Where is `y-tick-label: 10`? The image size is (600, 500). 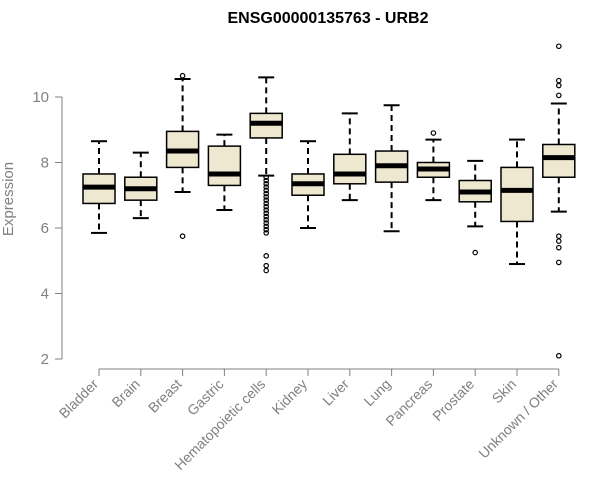 y-tick-label: 10 is located at coordinates (40, 97).